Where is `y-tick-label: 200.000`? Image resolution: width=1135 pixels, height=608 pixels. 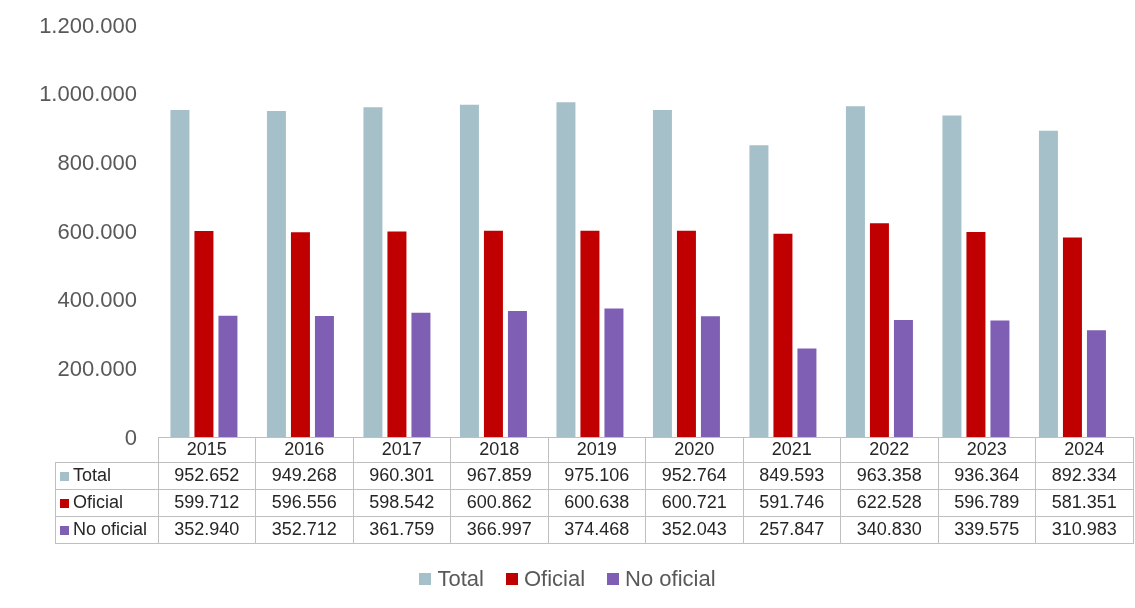 y-tick-label: 200.000 is located at coordinates (97, 369).